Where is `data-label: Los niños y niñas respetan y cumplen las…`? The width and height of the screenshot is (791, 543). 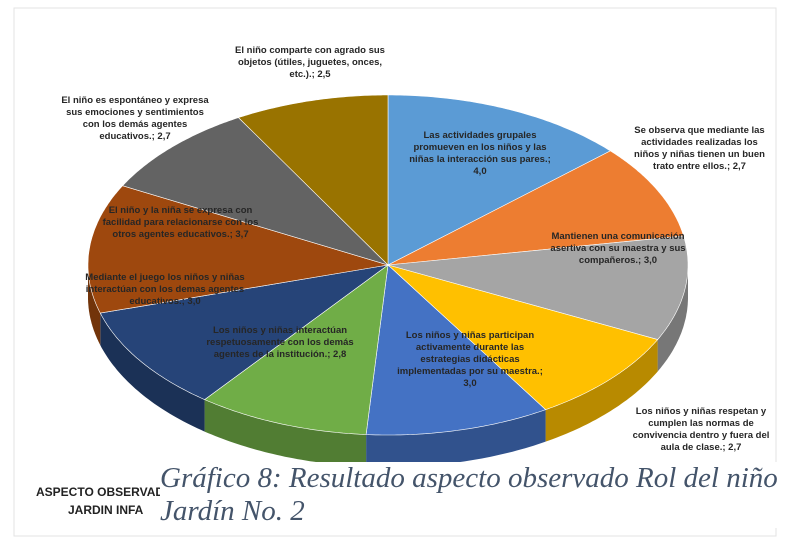 data-label: Los niños y niñas respetan y cumplen las… is located at coordinates (701, 429).